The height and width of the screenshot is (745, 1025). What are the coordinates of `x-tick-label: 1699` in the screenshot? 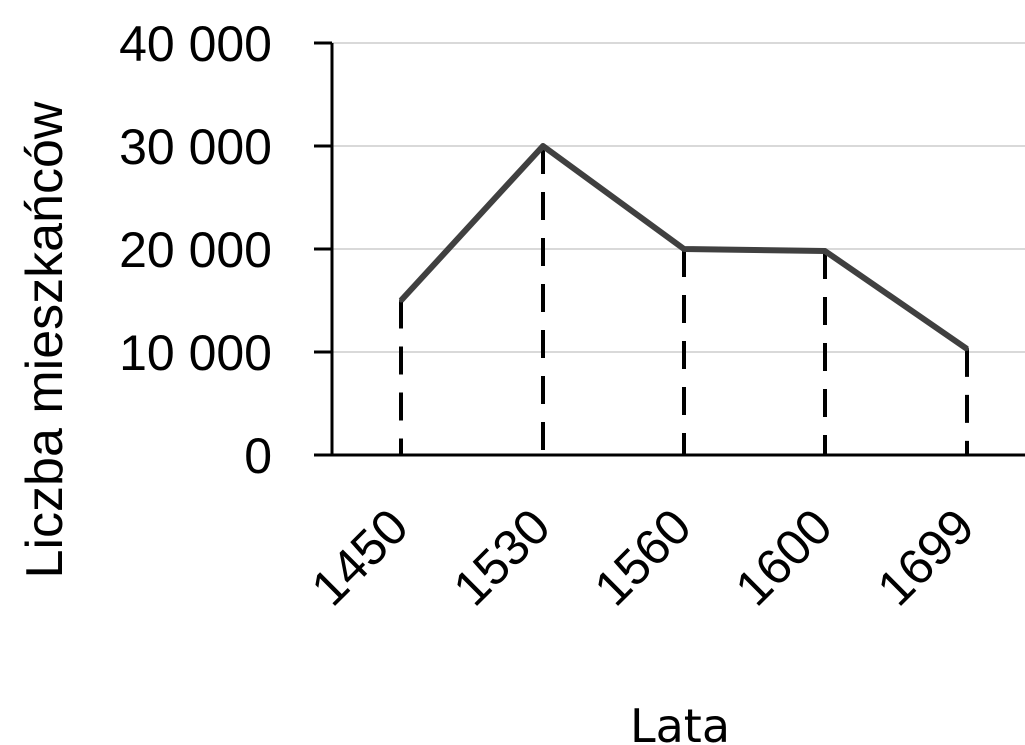 It's located at (926, 557).